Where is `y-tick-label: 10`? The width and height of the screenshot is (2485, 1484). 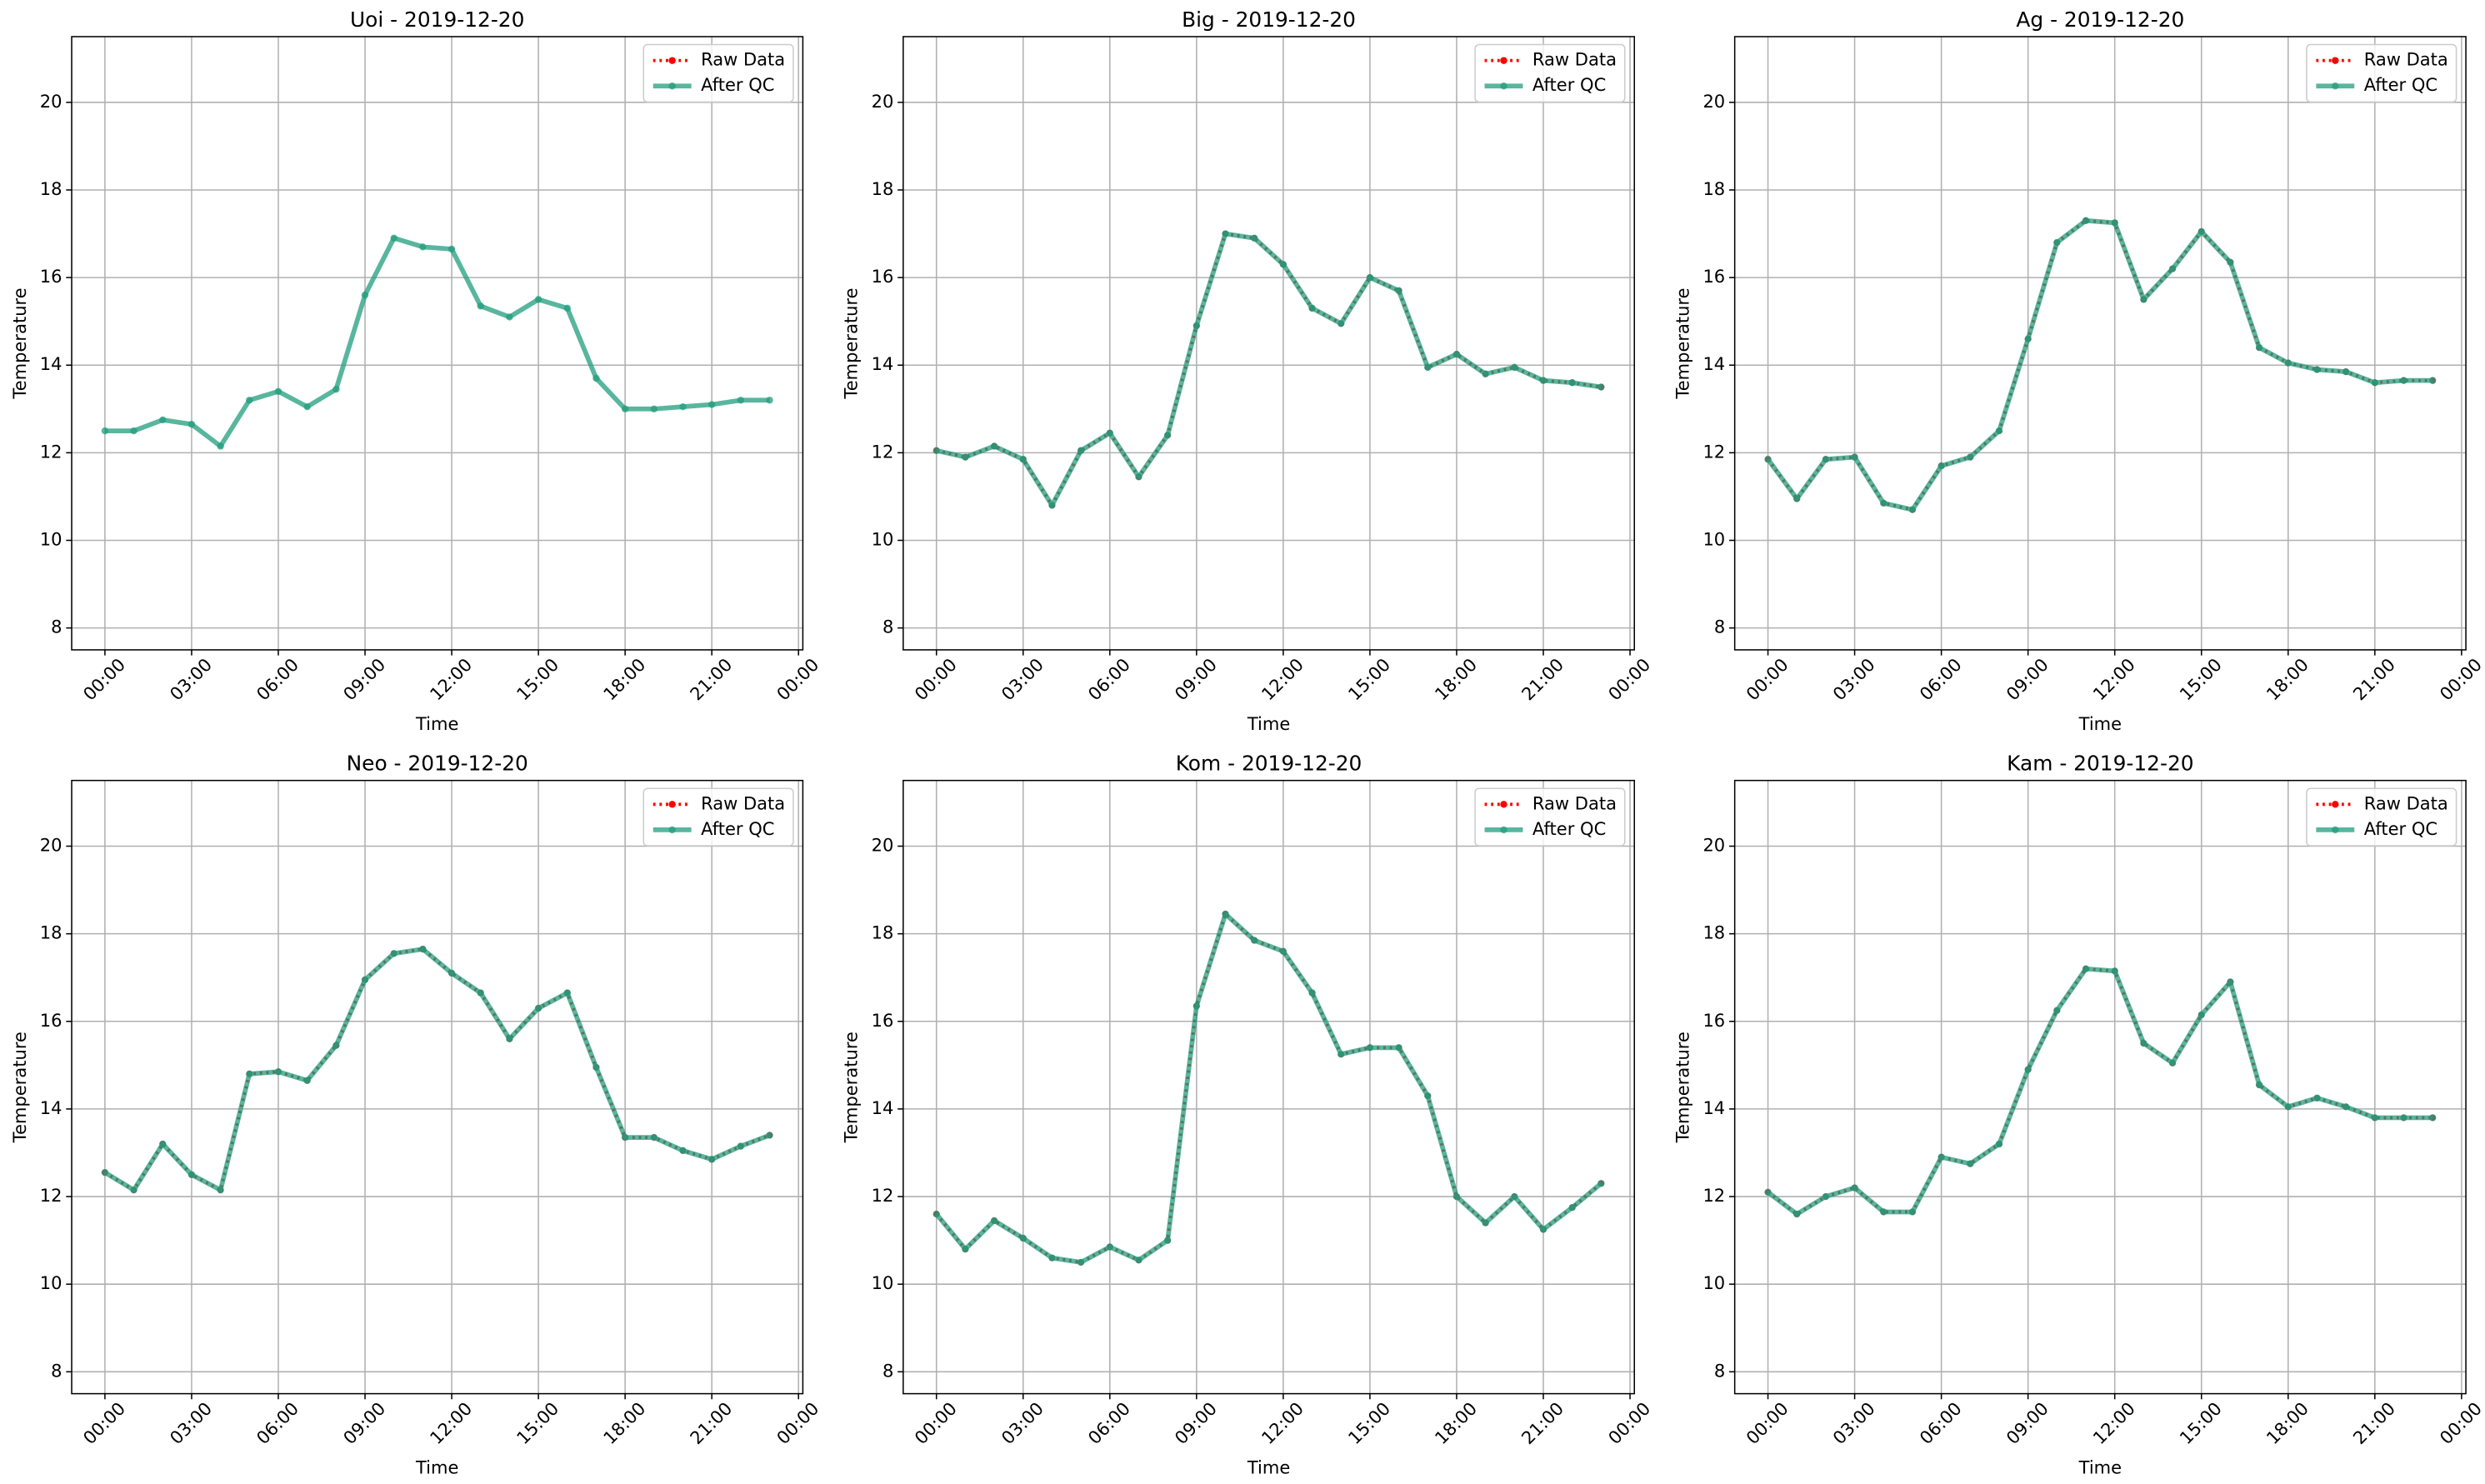 y-tick-label: 10 is located at coordinates (883, 1282).